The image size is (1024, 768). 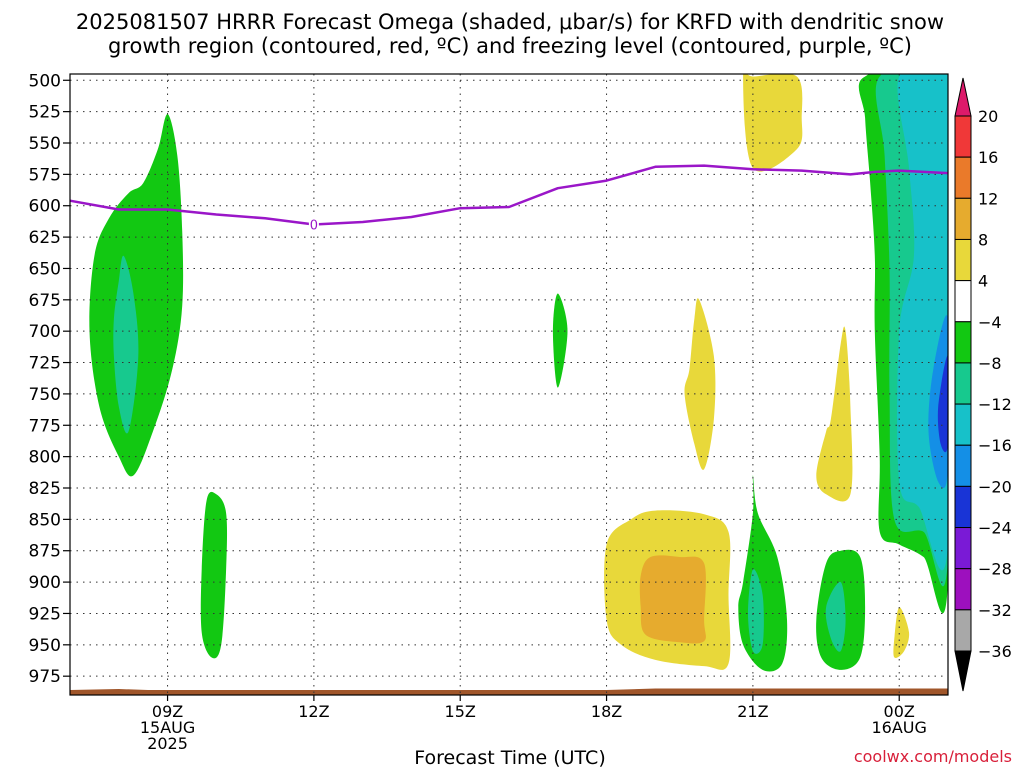 What do you see at coordinates (167, 711) in the screenshot?
I see `x-tick-label-0-0: 09Z` at bounding box center [167, 711].